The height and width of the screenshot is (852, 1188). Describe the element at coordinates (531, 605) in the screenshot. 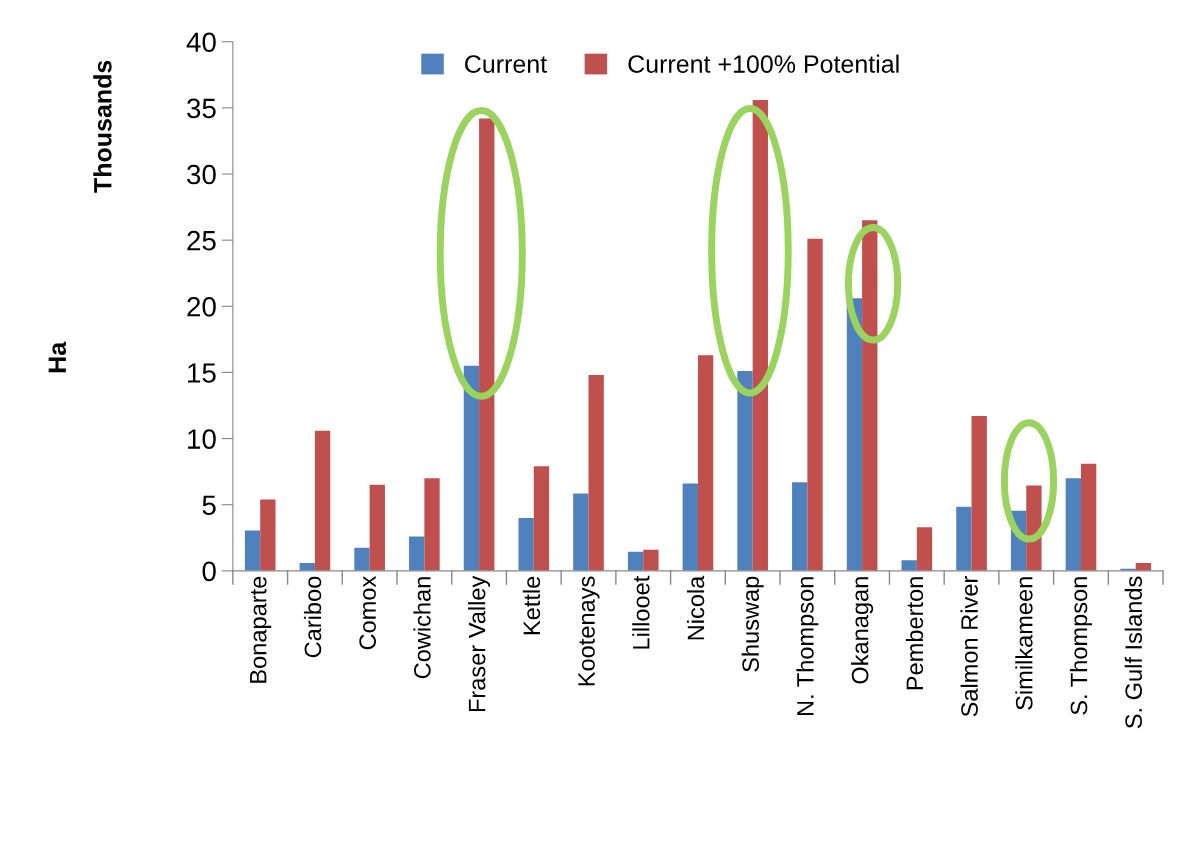

I see `x-tick-label: Kettle` at that location.